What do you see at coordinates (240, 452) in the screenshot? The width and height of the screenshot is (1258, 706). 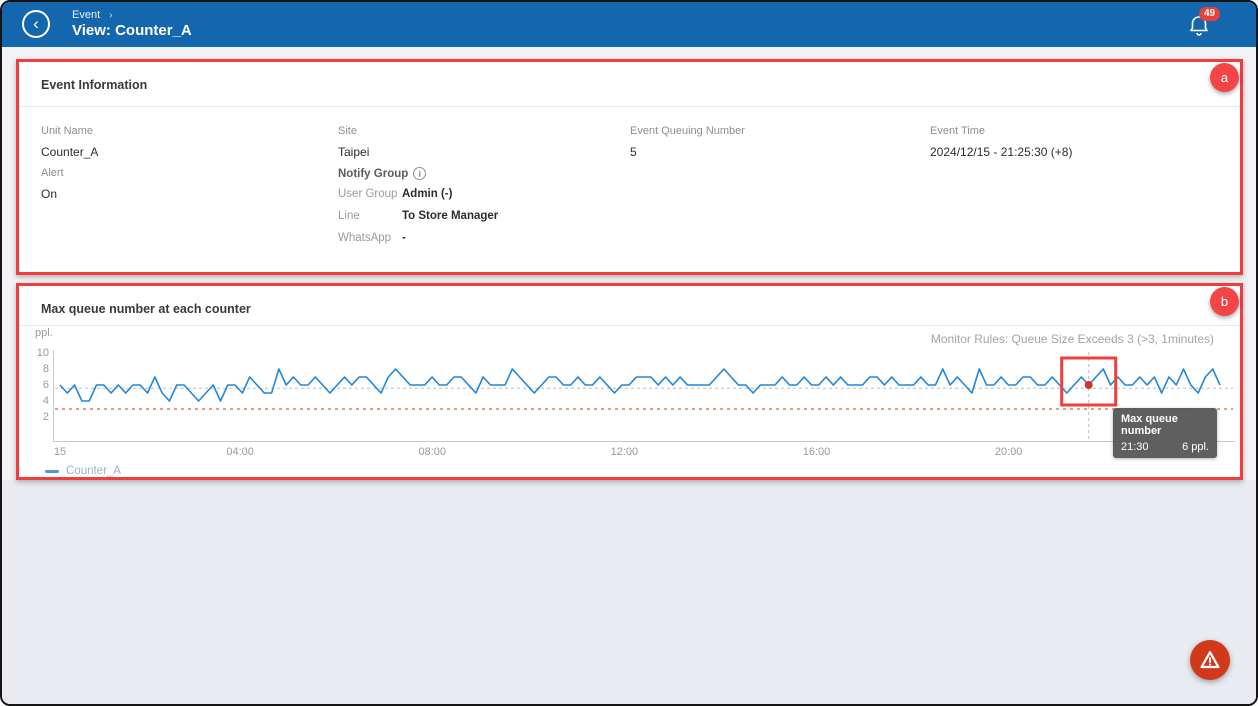 I see `x-tick-label: 04:00` at bounding box center [240, 452].